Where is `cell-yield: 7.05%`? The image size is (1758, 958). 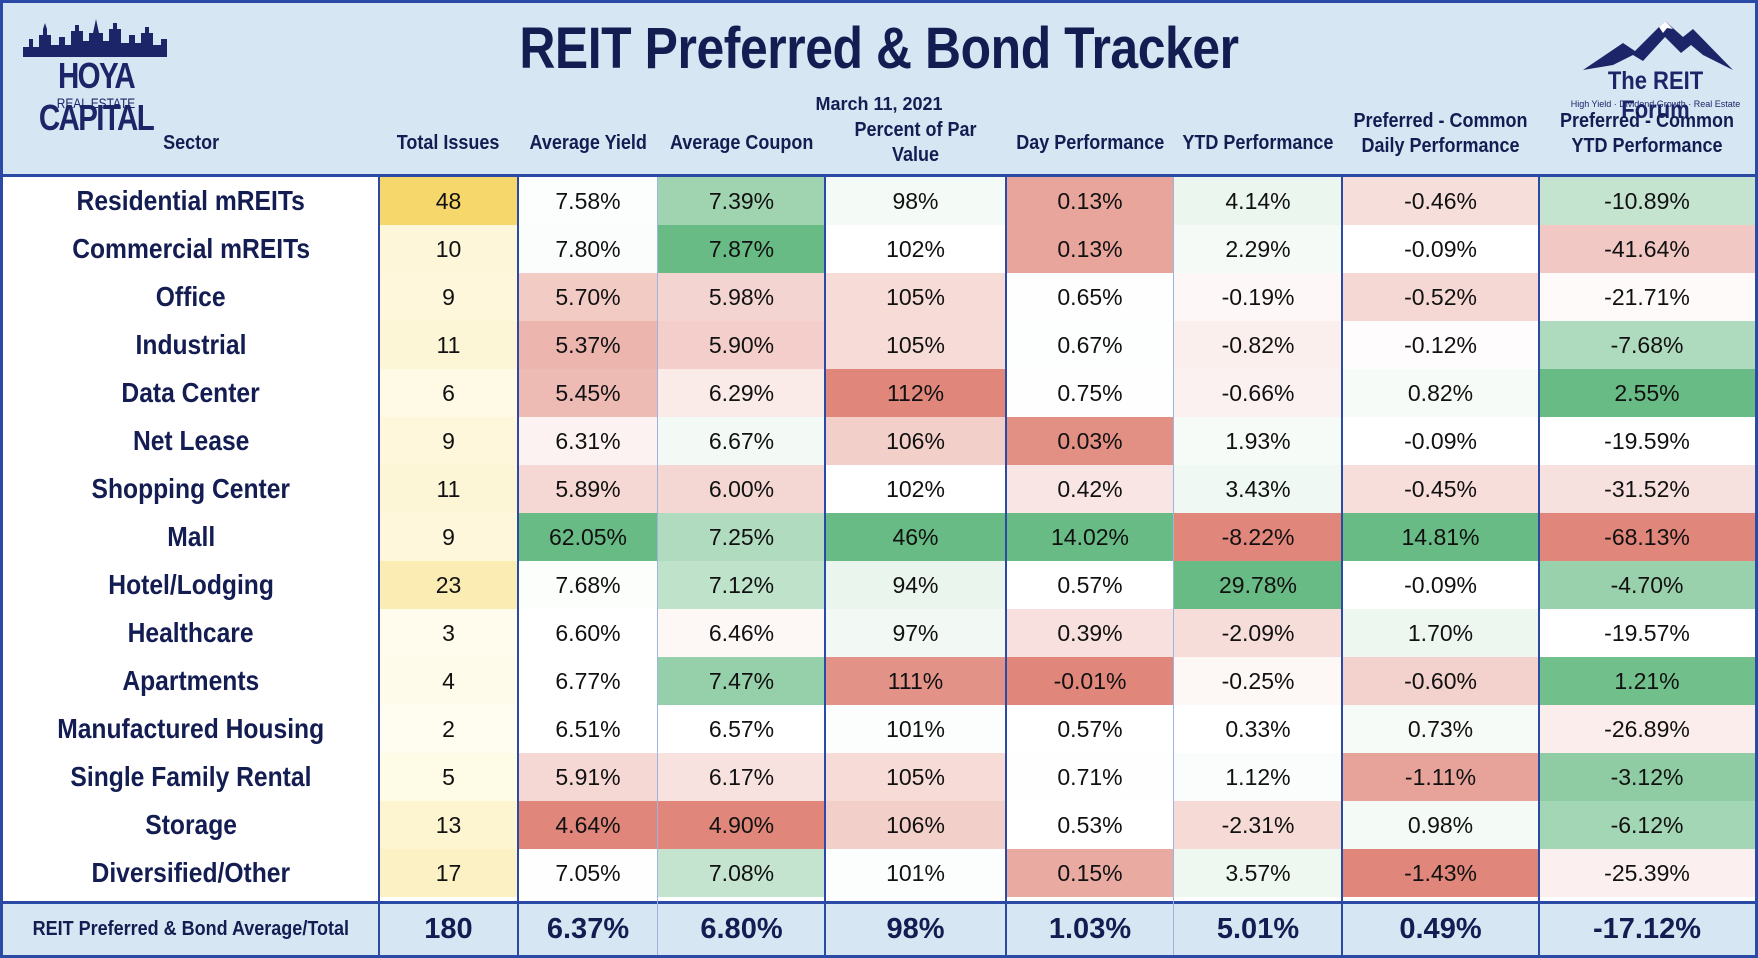
cell-yield: 7.05% is located at coordinates (588, 873).